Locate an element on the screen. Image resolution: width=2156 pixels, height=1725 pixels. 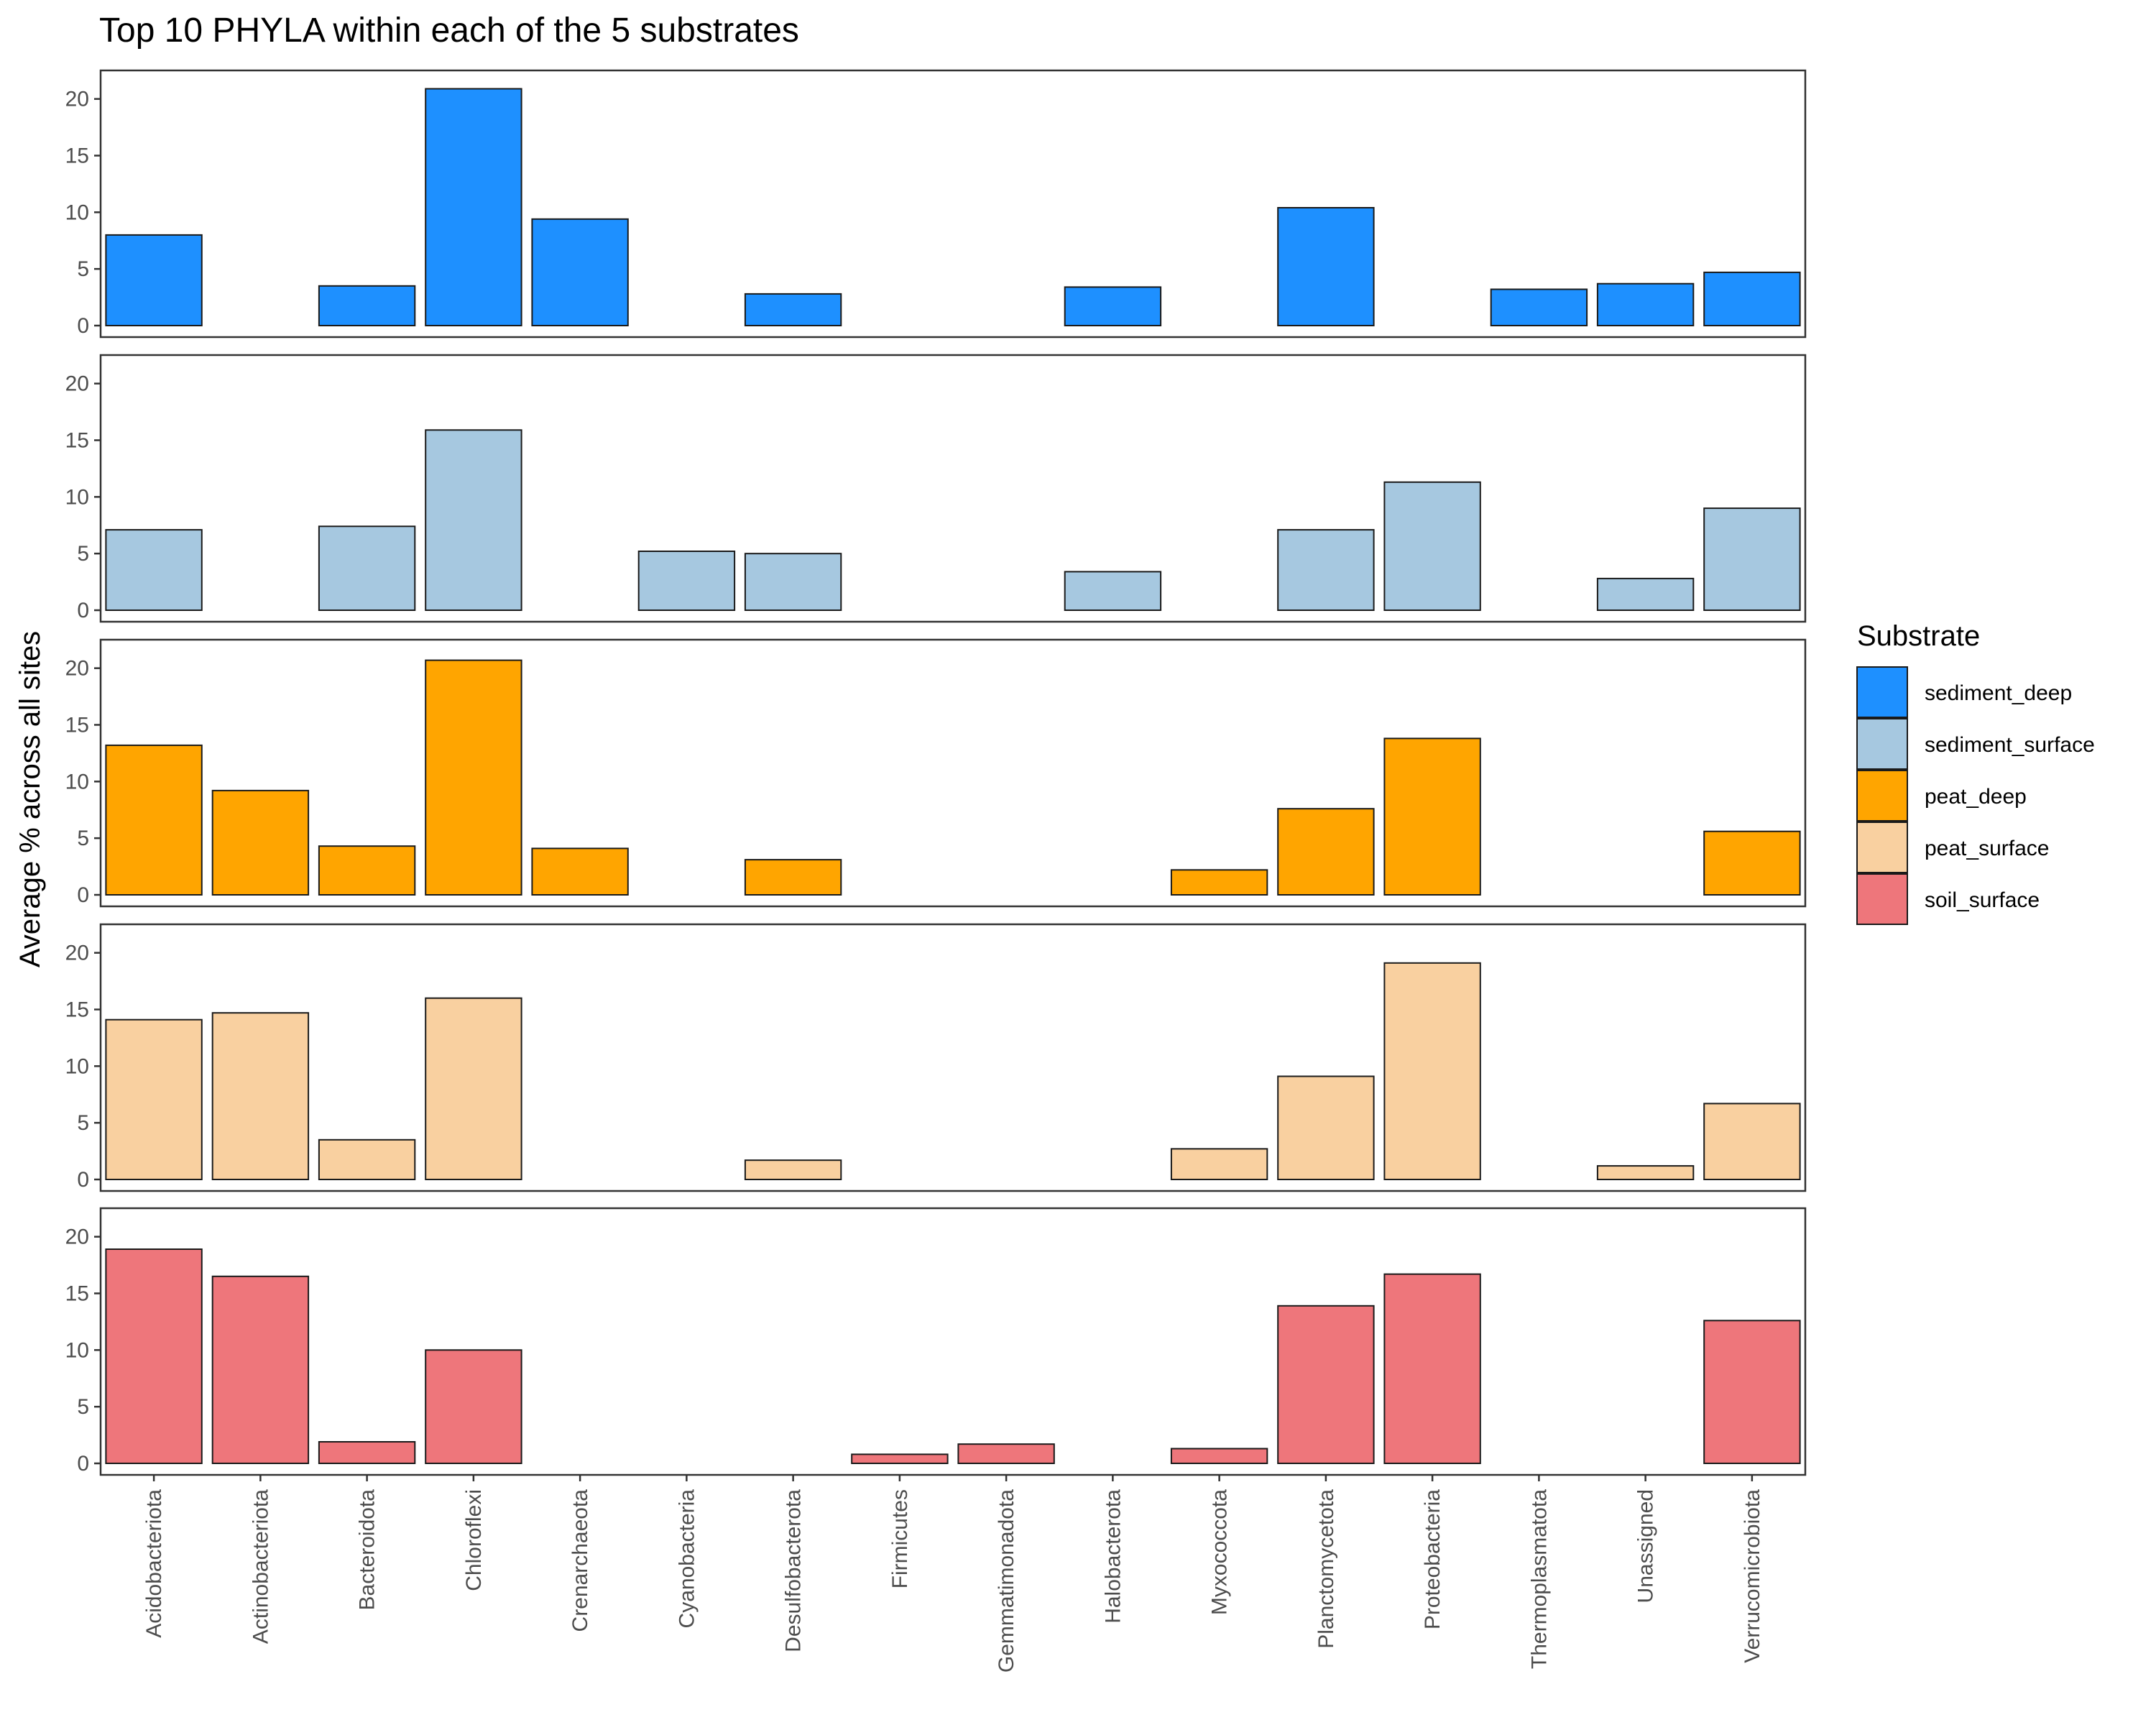
bar-peat_surface-Acidobacteriota is located at coordinates (154, 1099).